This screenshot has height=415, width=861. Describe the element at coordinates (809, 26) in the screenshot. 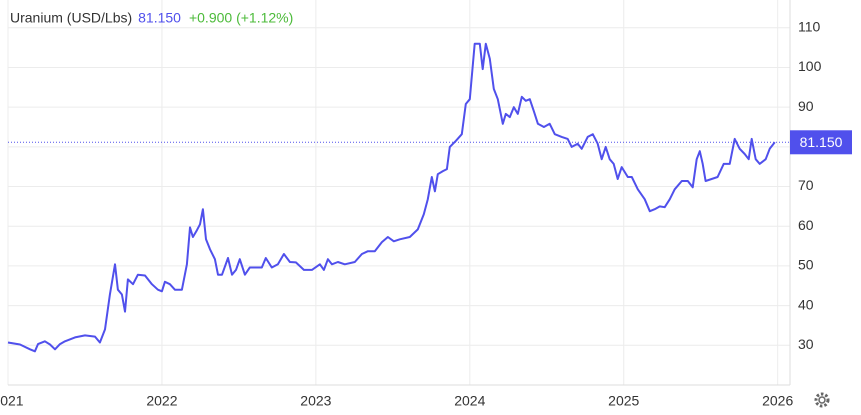

I see `y-tick-label: 110` at that location.